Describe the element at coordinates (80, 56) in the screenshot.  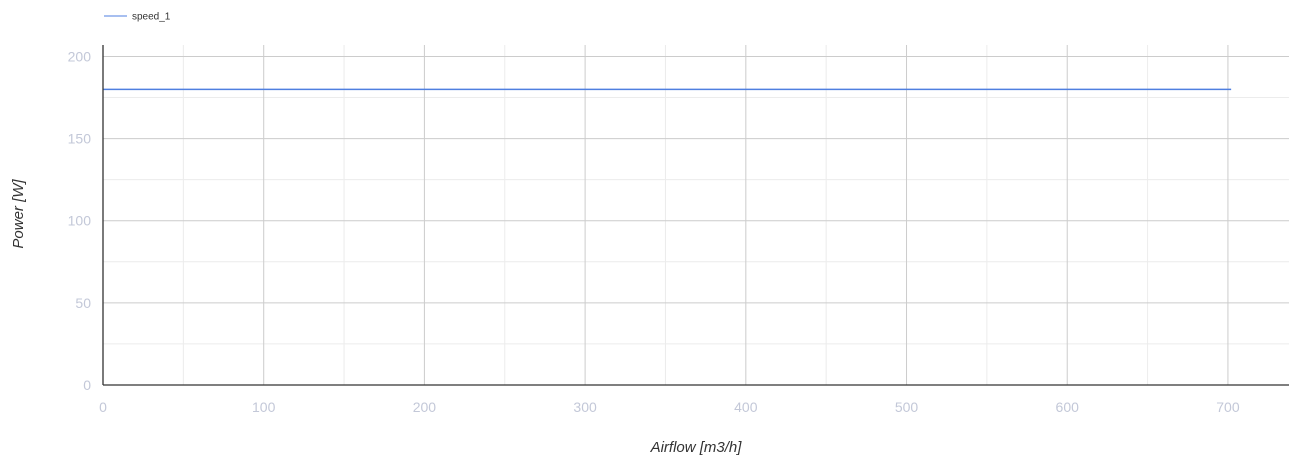
I see `y-tick-label: 200` at that location.